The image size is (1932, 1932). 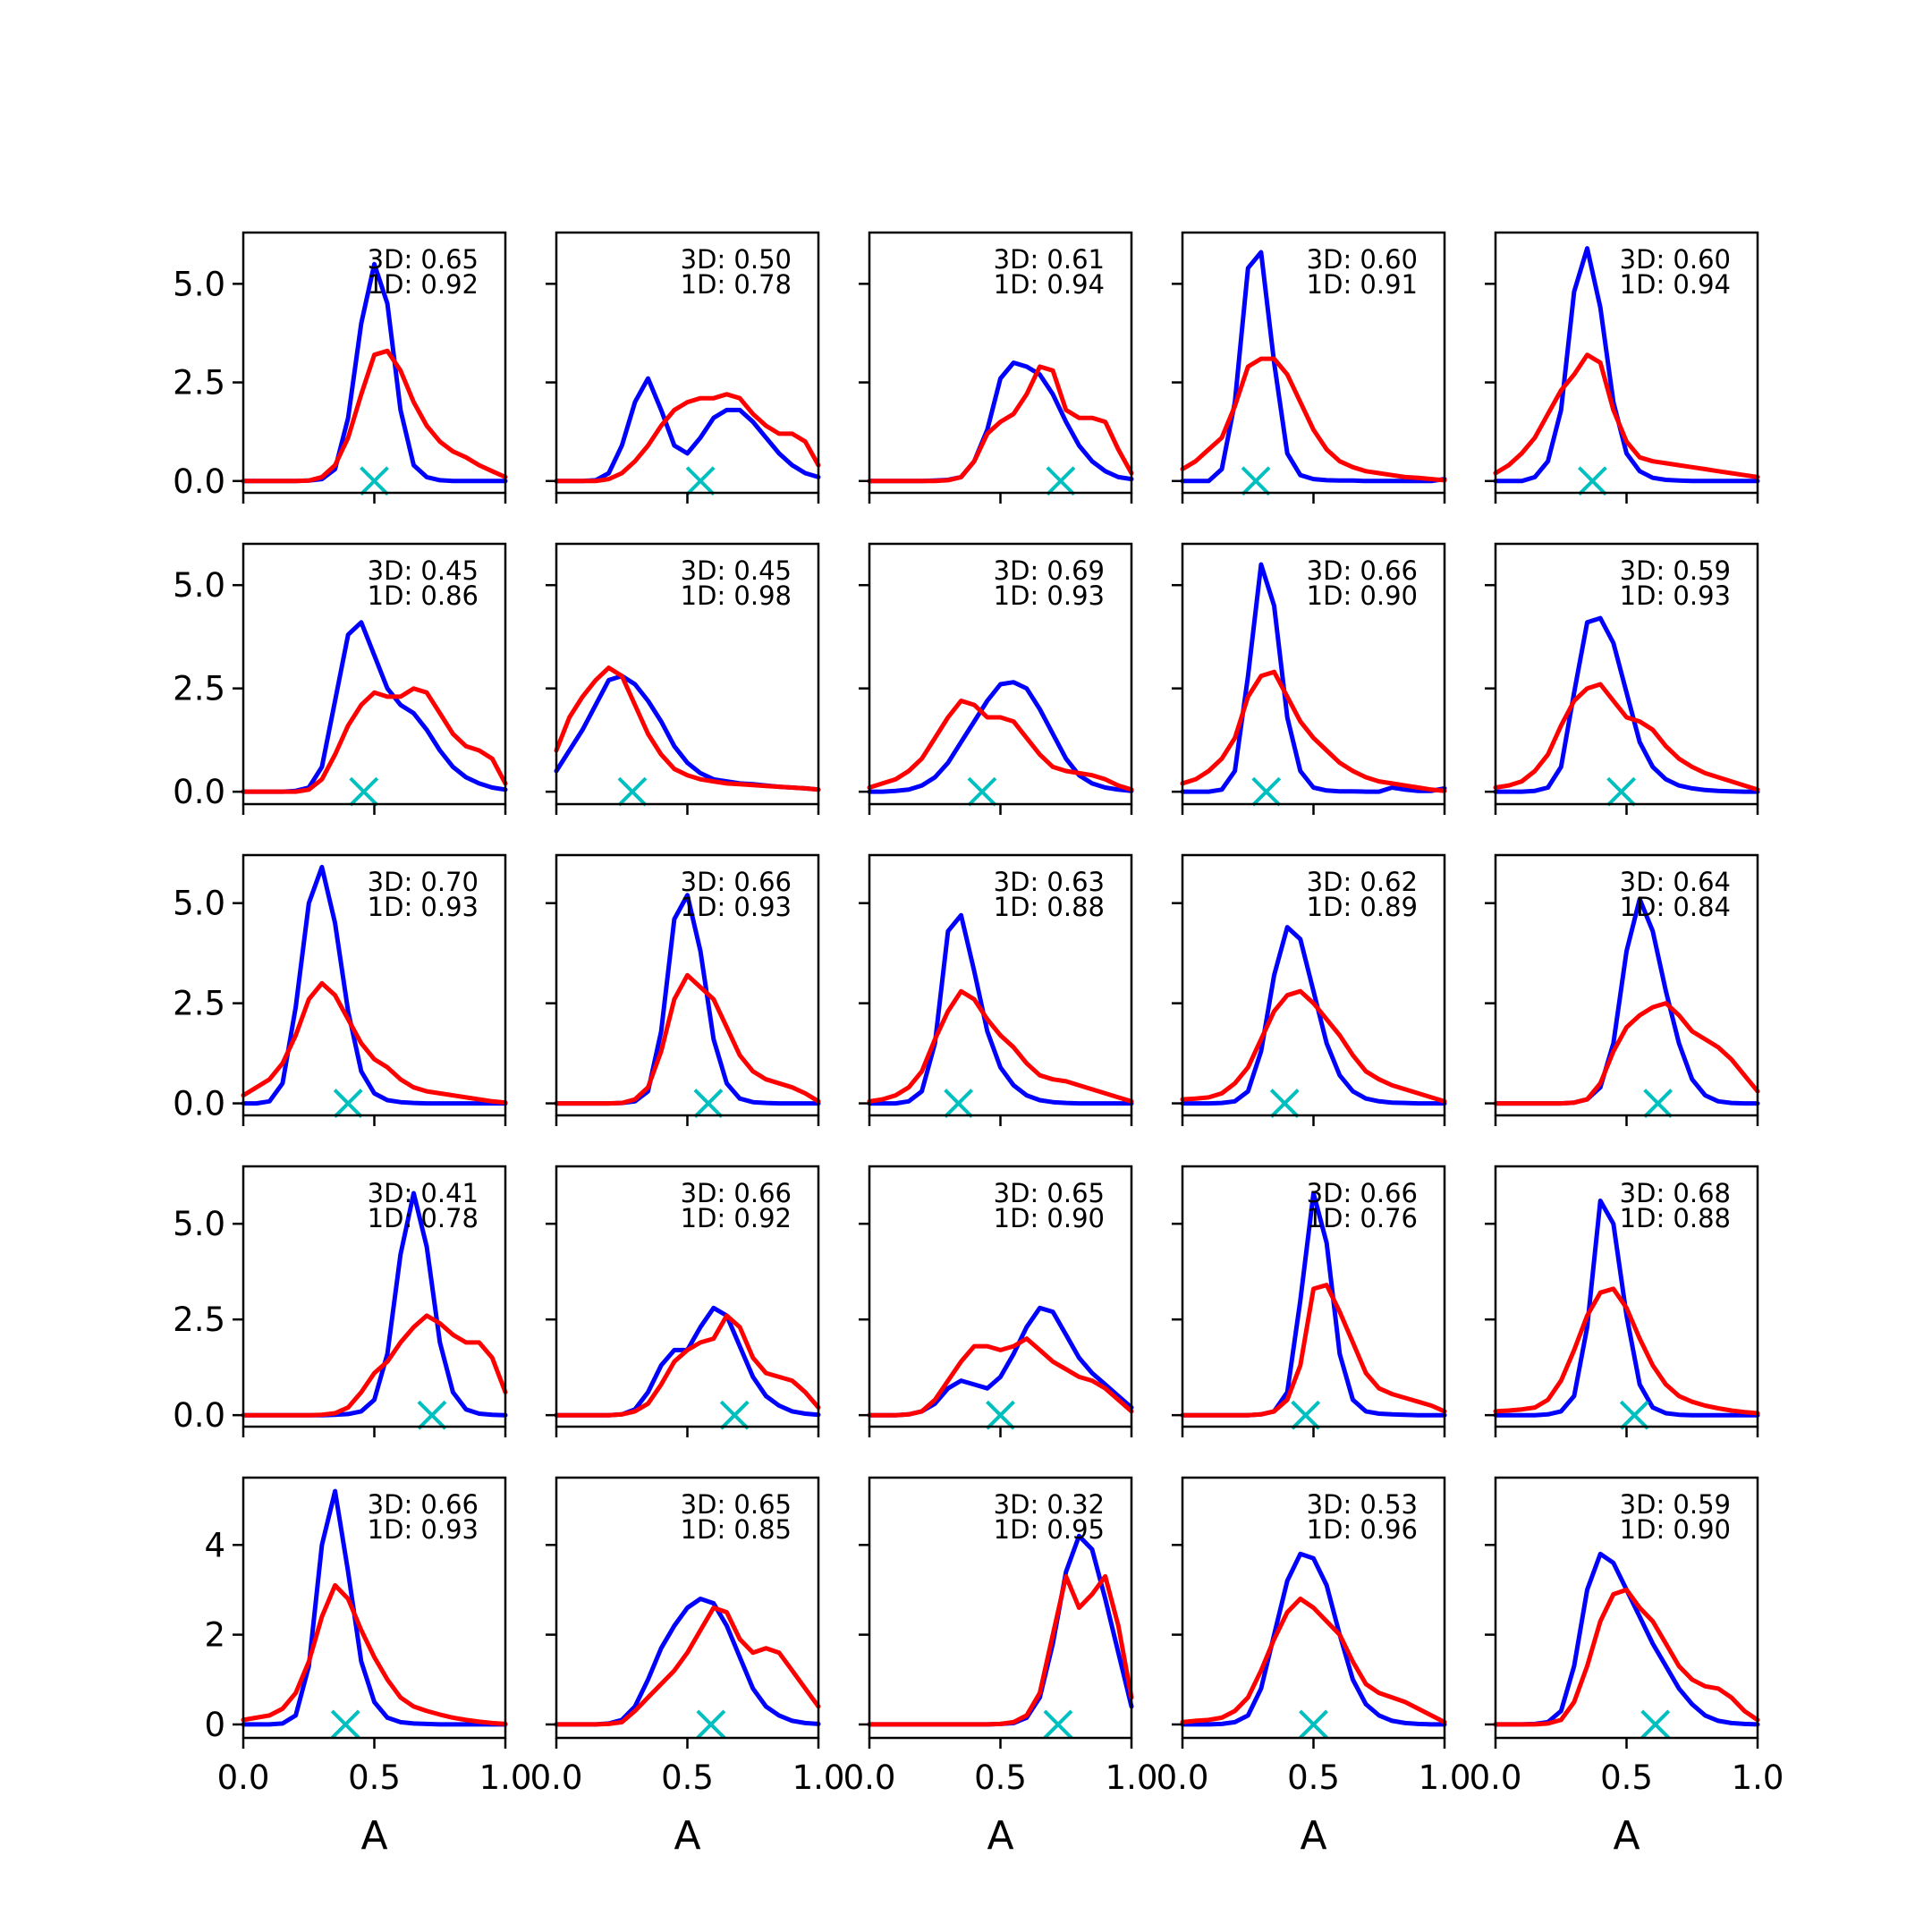 I want to click on annotation-3d: 3D: 0.41, so click(x=423, y=1193).